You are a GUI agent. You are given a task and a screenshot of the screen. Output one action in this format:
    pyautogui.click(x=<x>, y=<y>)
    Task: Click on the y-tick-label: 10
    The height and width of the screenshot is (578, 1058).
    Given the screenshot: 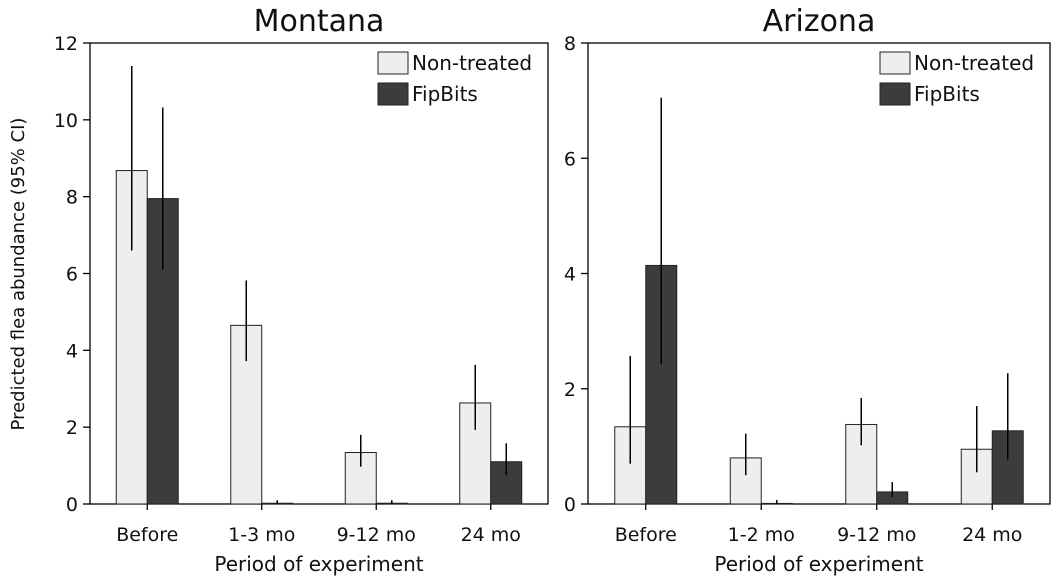 What is the action you would take?
    pyautogui.click(x=66, y=121)
    